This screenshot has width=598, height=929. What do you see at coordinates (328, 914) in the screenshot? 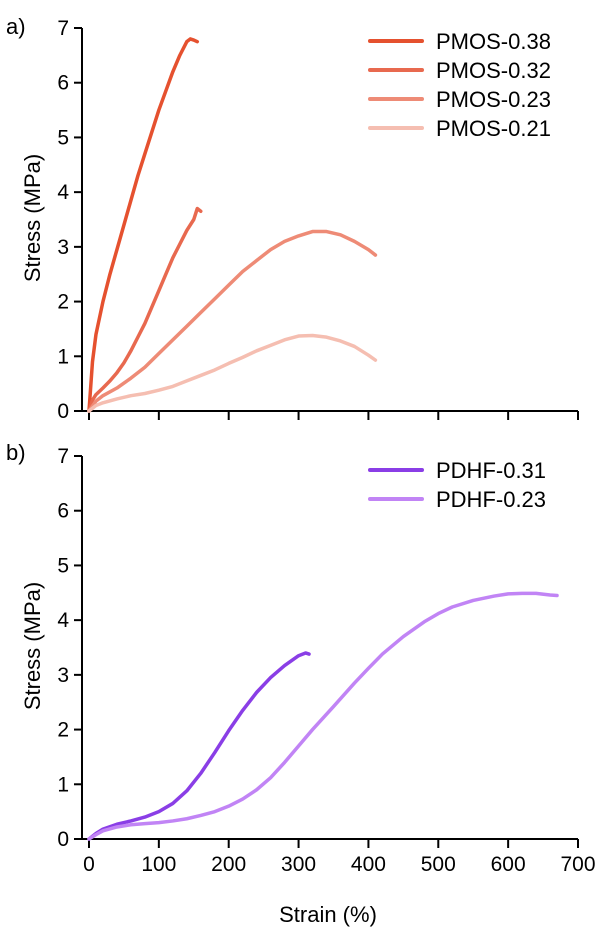
I see `x-axis-title: Strain (%)` at bounding box center [328, 914].